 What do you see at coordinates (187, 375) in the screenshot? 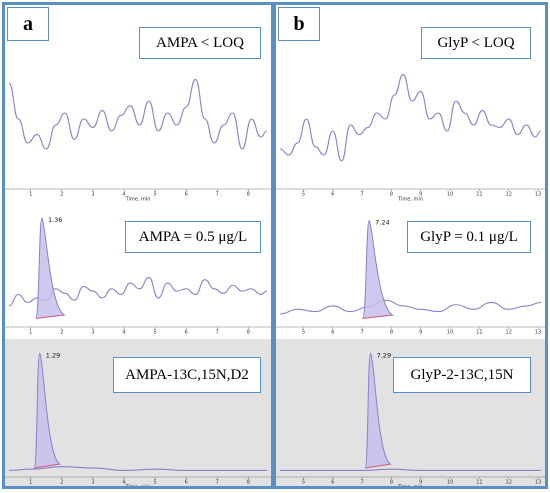
I see `label-a-internal-standard: AMPA-13C,15N,D2` at bounding box center [187, 375].